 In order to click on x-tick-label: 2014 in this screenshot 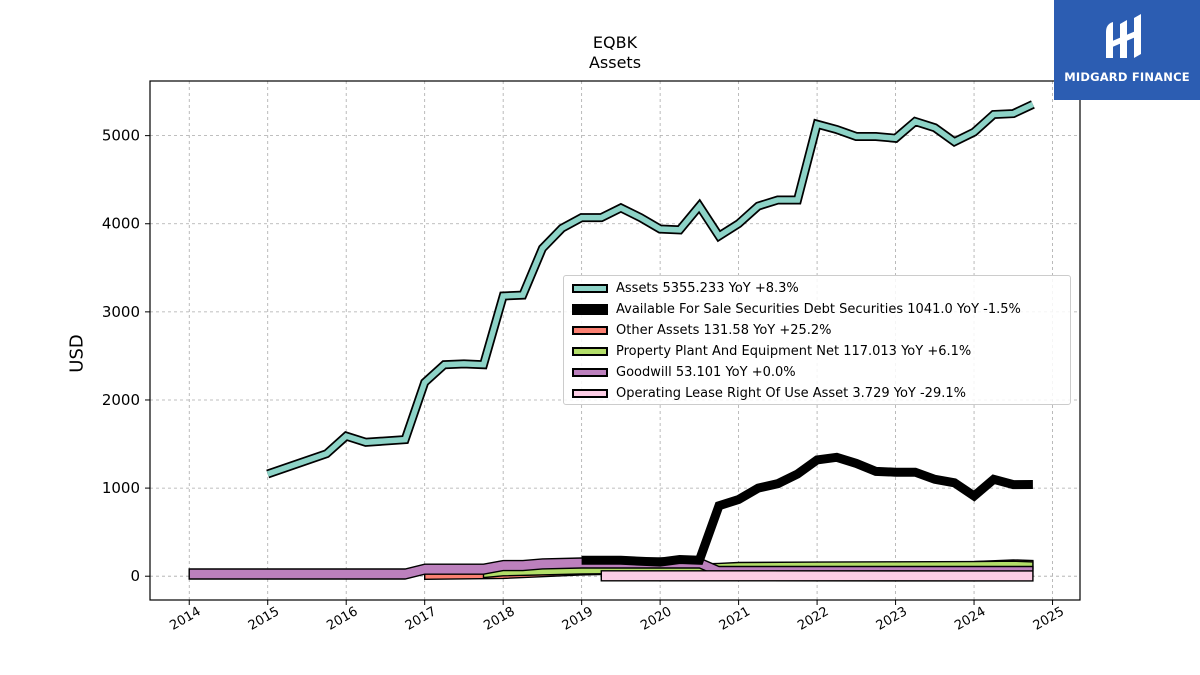, I will do `click(185, 619)`.